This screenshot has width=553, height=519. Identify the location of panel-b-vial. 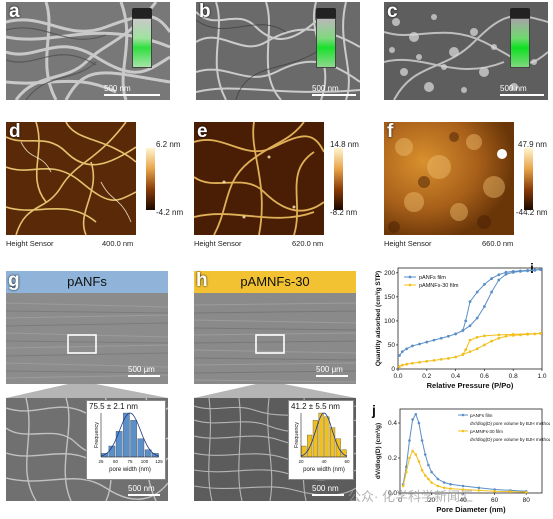
(326, 38).